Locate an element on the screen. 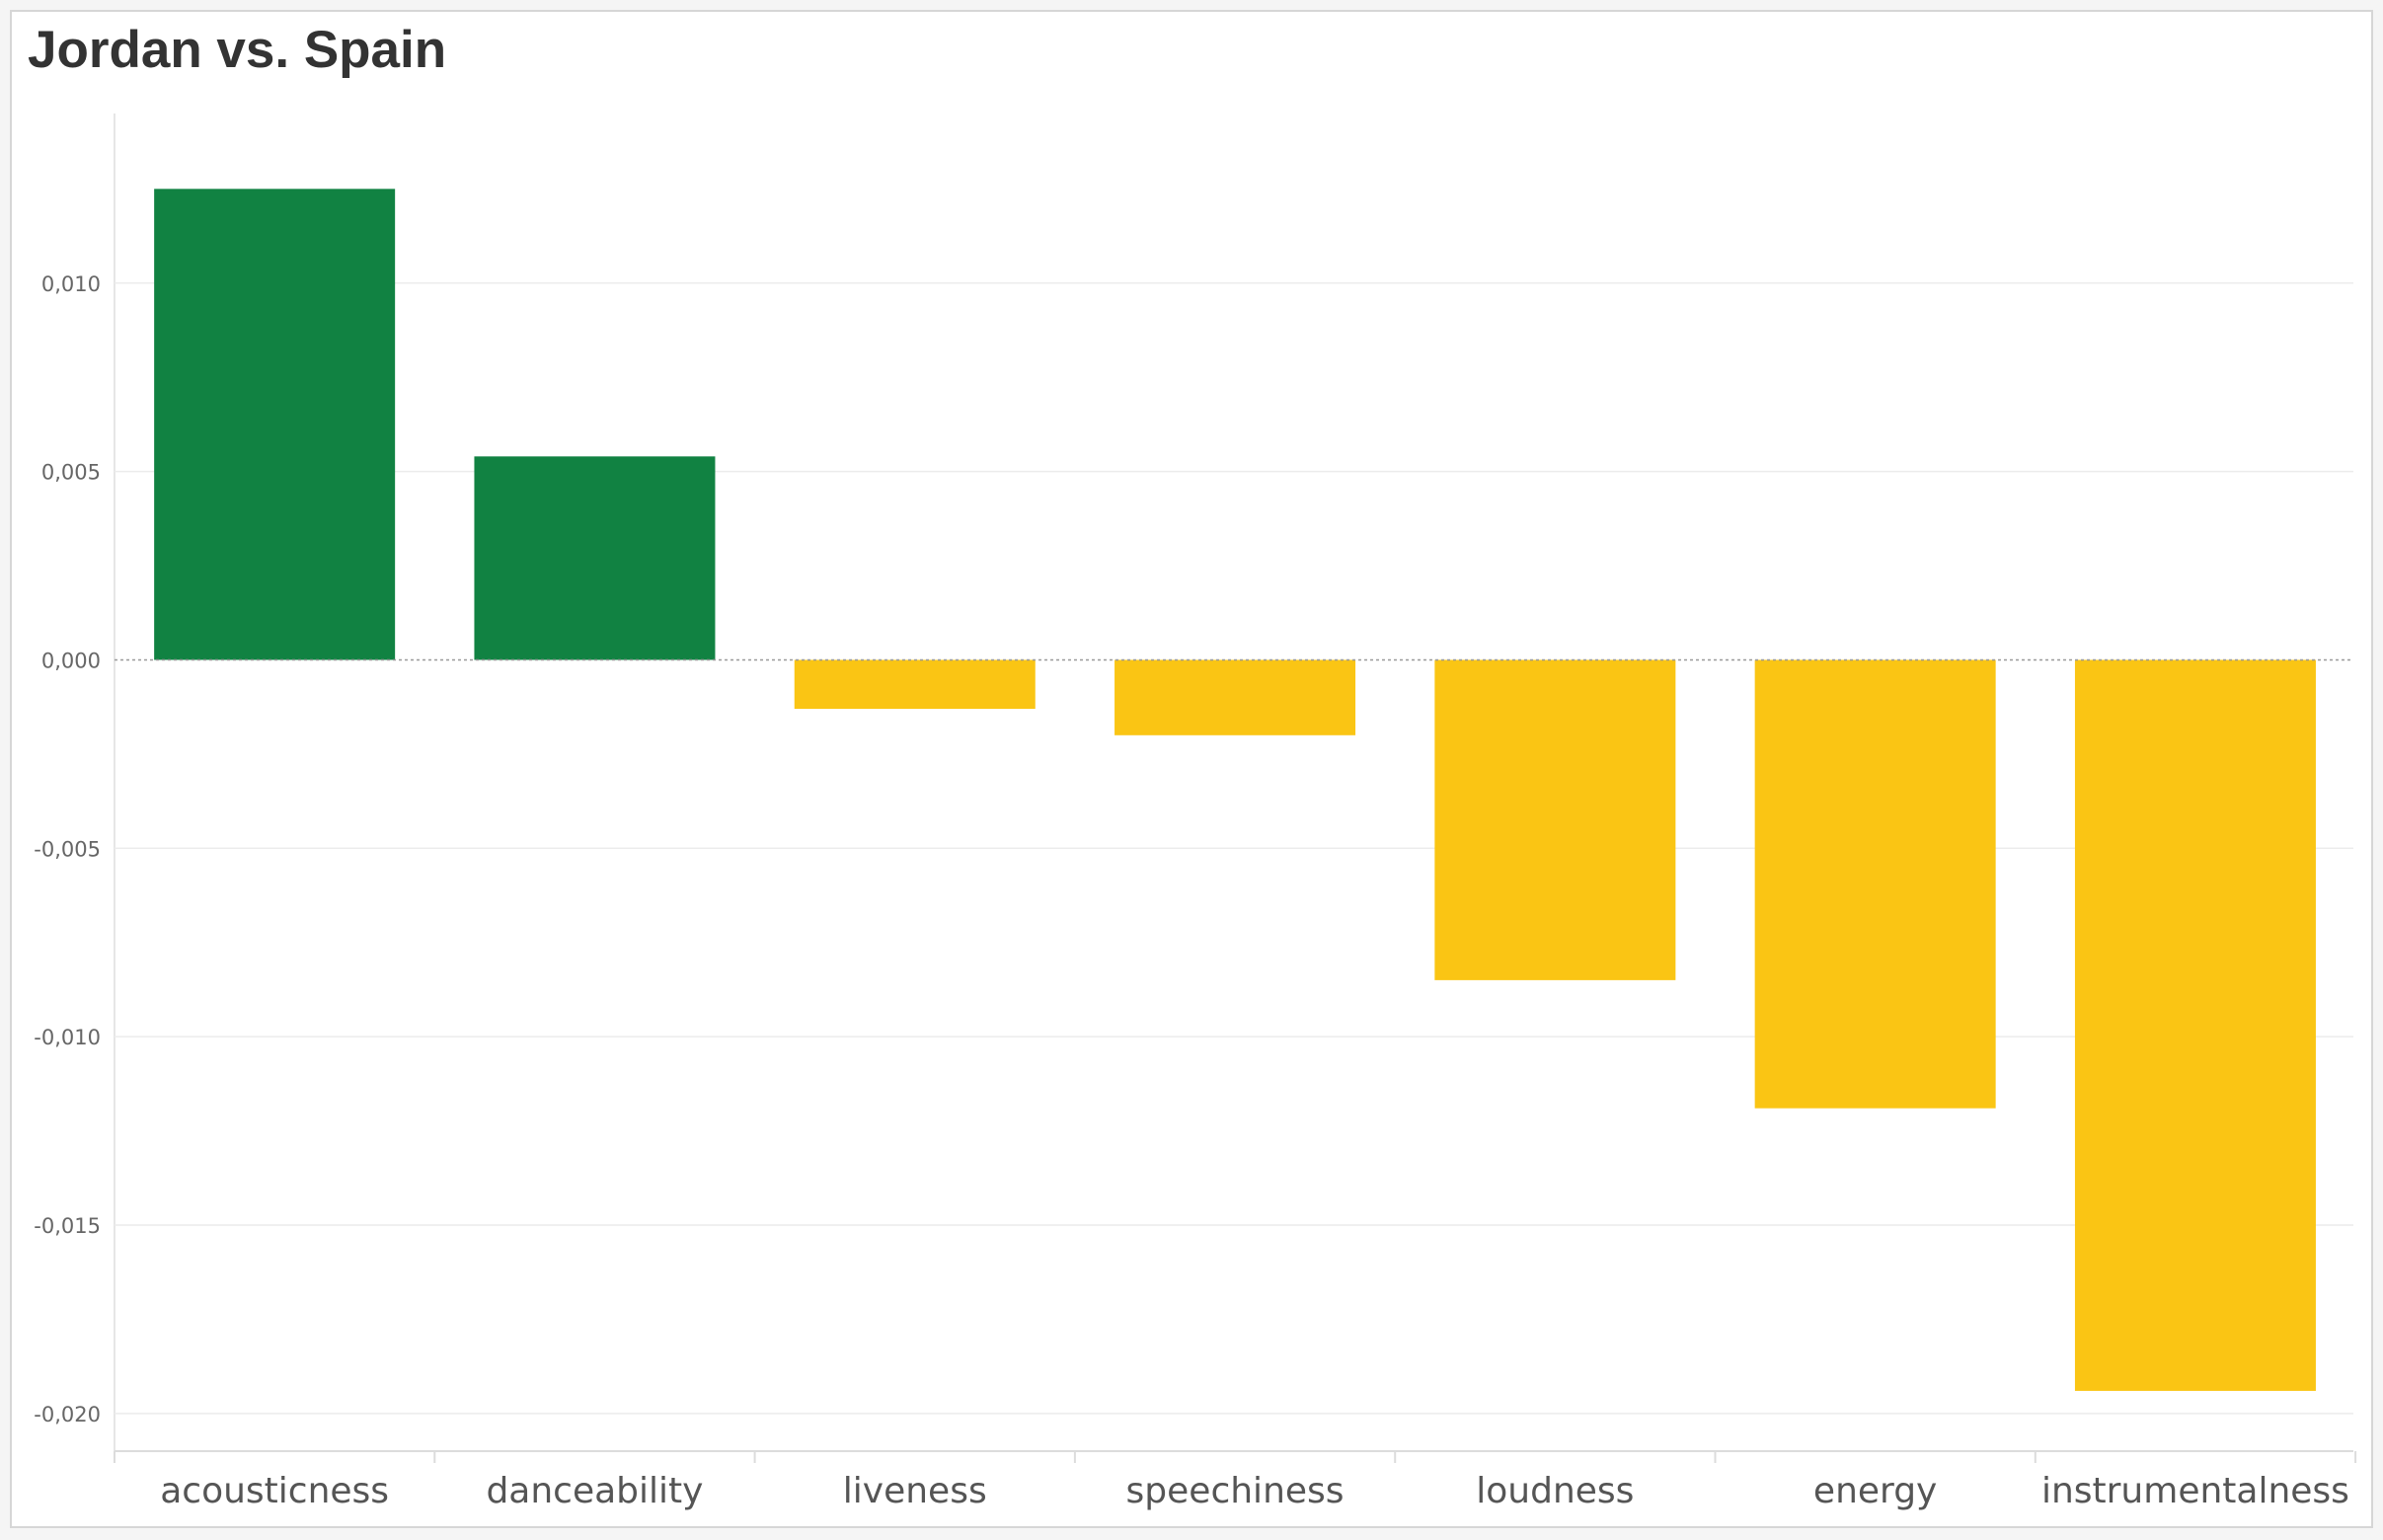  x-tick-label-acousticness: acousticness is located at coordinates (274, 1491).